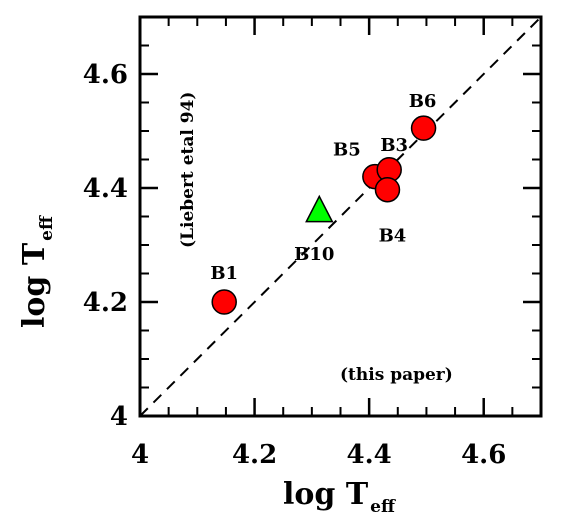 The height and width of the screenshot is (521, 563). Describe the element at coordinates (37, 271) in the screenshot. I see `y-axis-title: log Teff` at that location.